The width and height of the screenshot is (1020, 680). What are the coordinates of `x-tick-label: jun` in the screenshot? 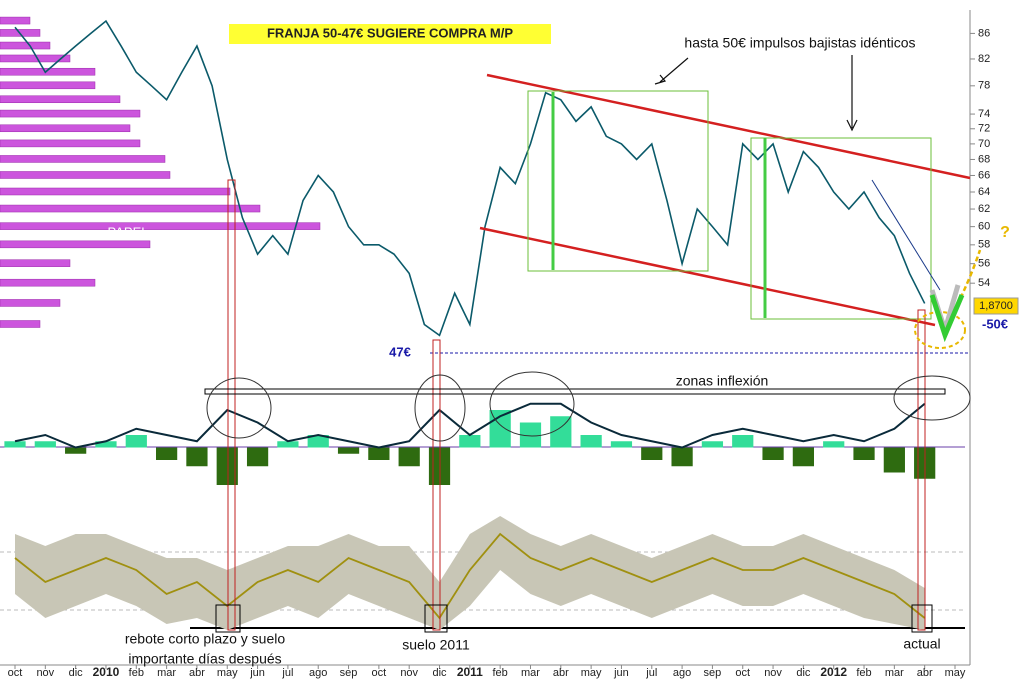 It's located at (621, 673).